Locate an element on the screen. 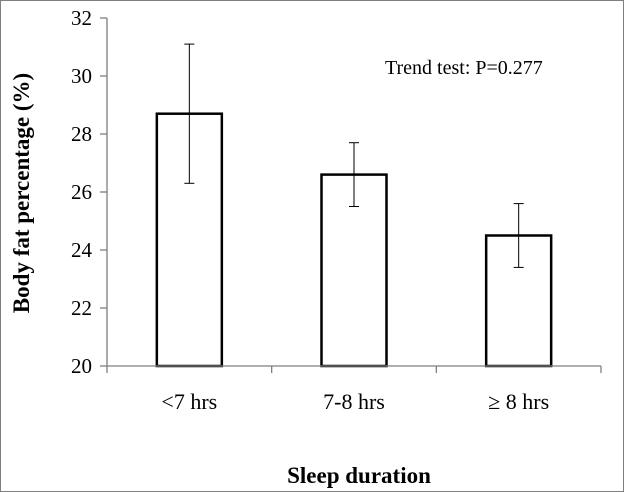  y-tick-label: 28 is located at coordinates (81, 134).